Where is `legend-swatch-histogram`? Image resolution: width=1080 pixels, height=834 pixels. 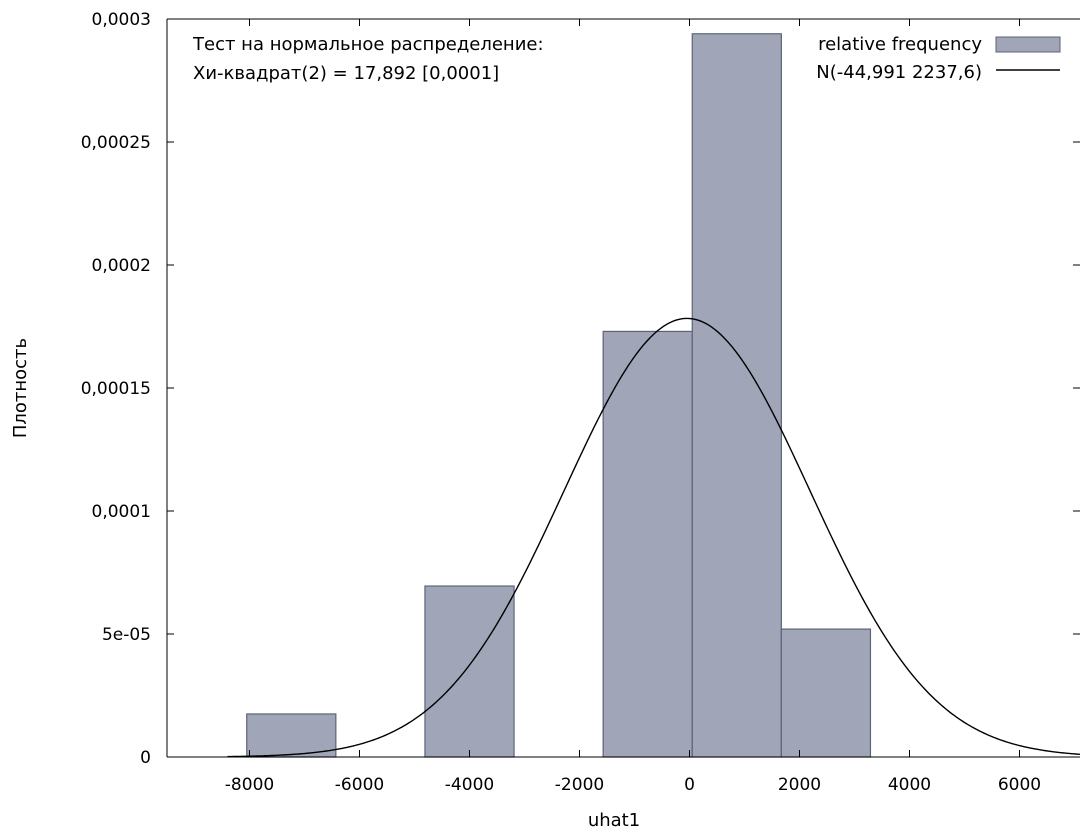
legend-swatch-histogram is located at coordinates (1028, 44).